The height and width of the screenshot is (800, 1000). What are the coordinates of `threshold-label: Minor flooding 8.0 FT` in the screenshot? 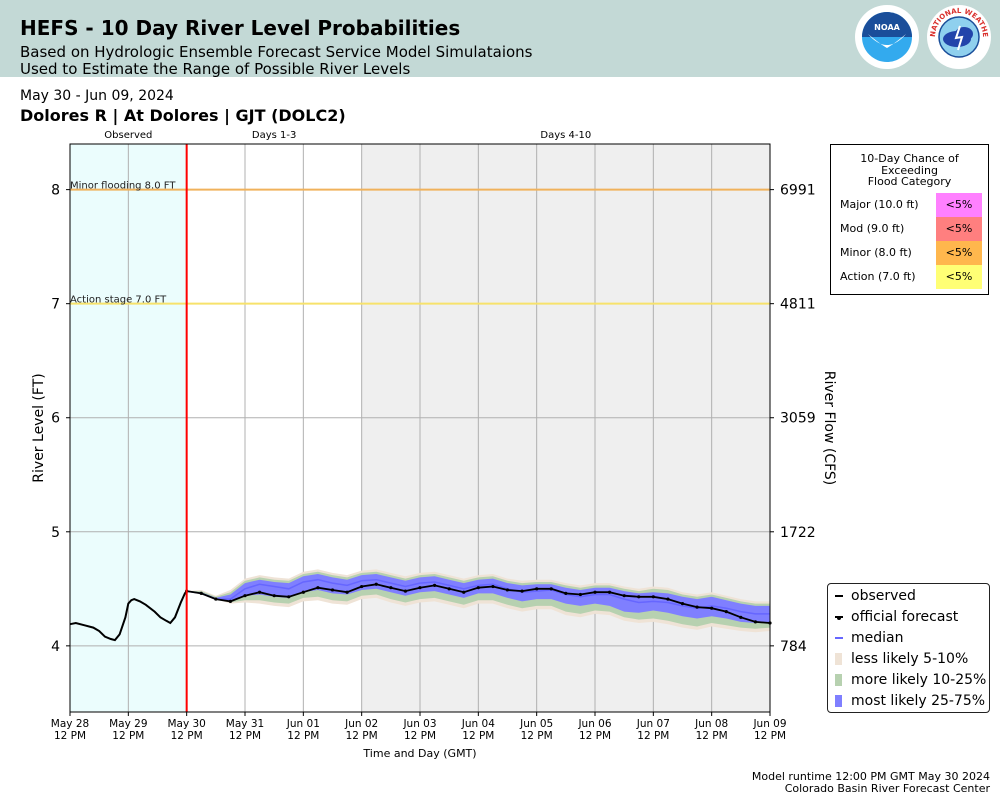 It's located at (123, 186).